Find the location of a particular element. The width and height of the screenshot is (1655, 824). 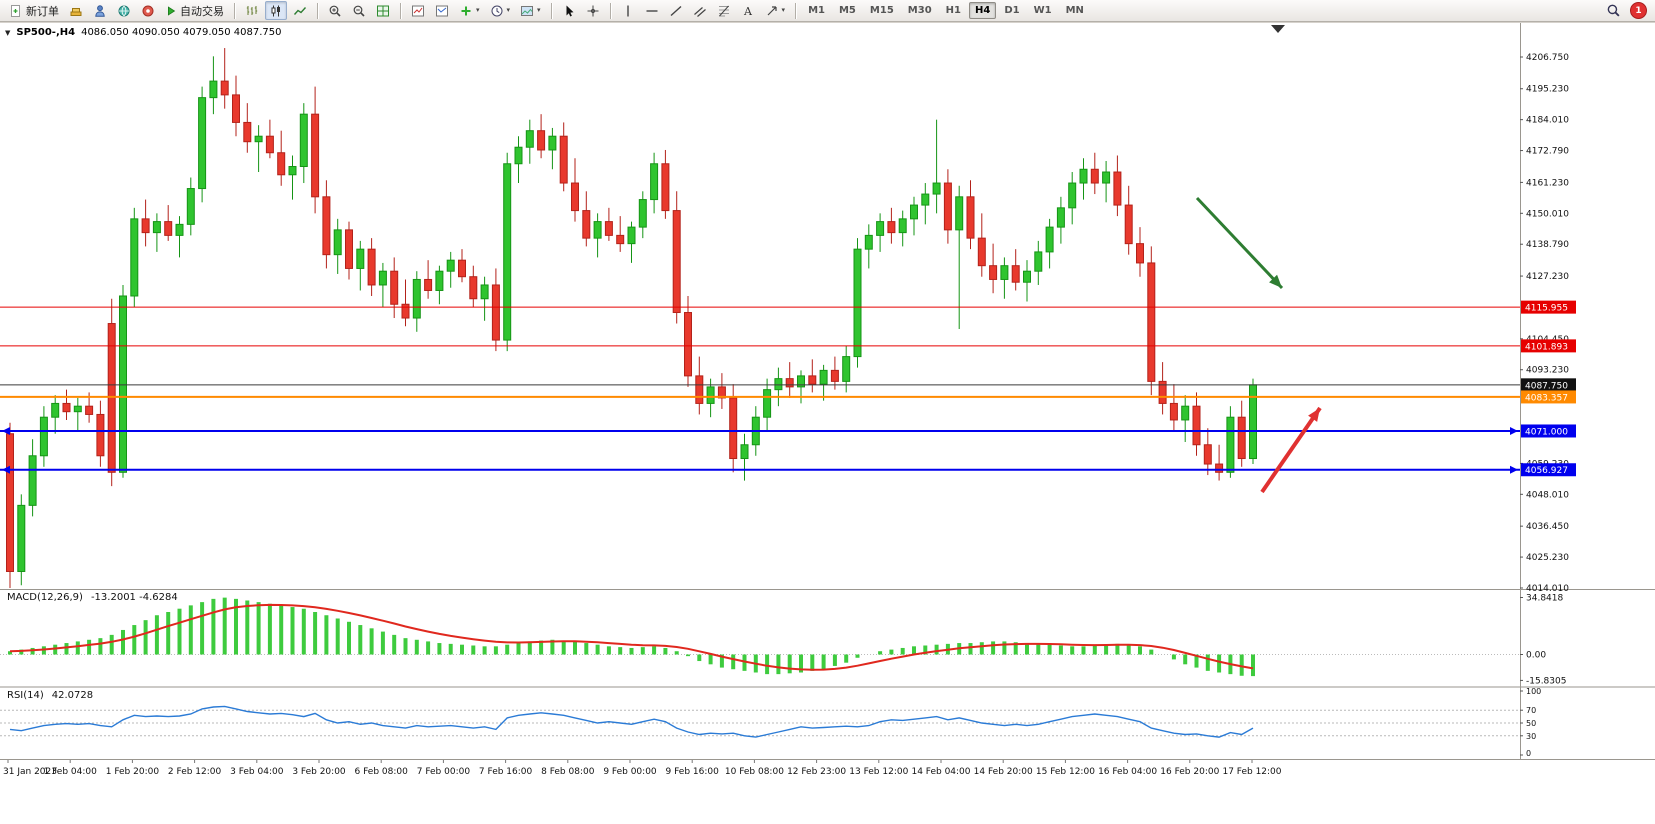

new-order-icon is located at coordinates (15, 10).